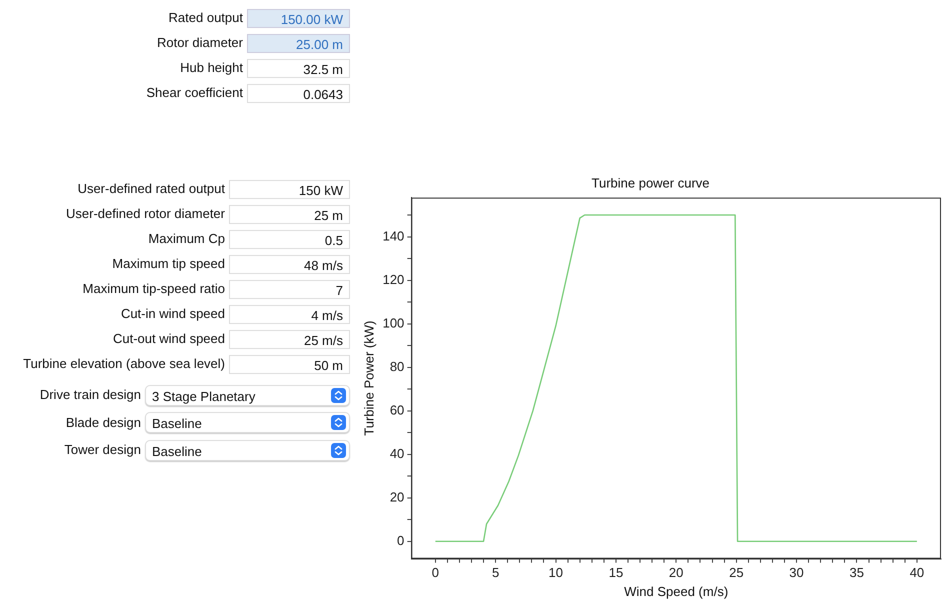  Describe the element at coordinates (393, 279) in the screenshot. I see `y-tick-label: 120` at that location.